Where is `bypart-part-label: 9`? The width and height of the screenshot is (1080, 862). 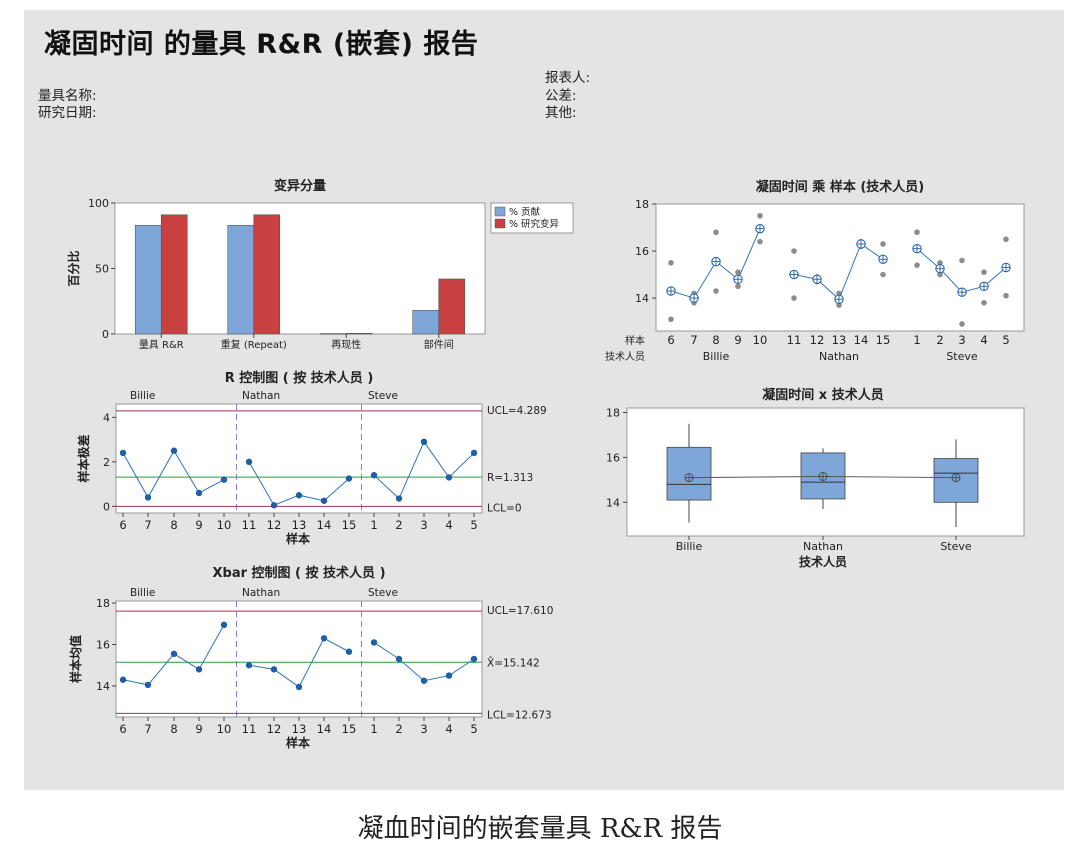
bypart-part-label: 9 is located at coordinates (737, 340).